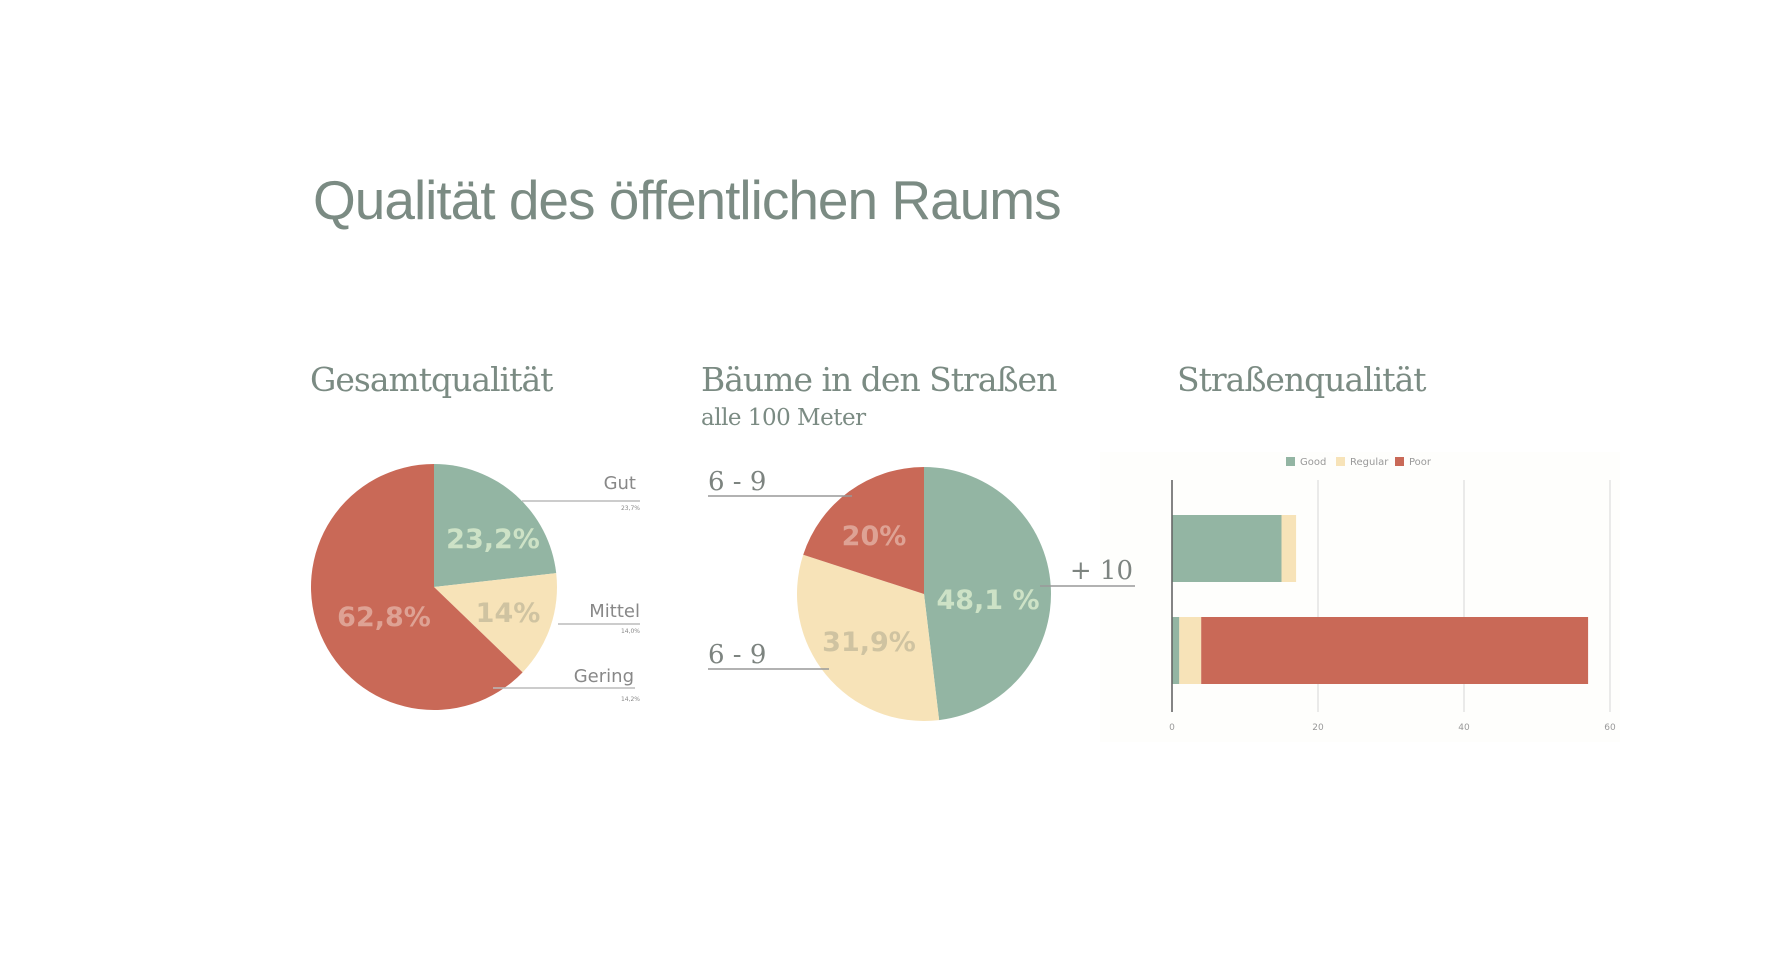 This screenshot has height=964, width=1785. I want to click on pie-chart-gesamtqualitaet: 23,2% 14% 62,8%, so click(433, 586).